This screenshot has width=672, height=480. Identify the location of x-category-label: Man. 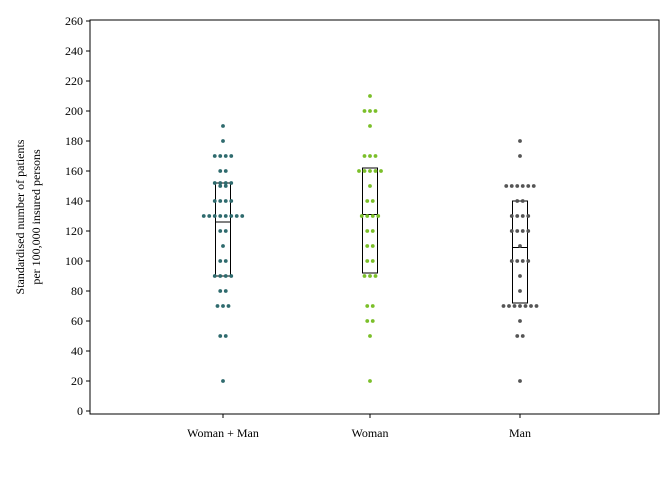
(520, 433).